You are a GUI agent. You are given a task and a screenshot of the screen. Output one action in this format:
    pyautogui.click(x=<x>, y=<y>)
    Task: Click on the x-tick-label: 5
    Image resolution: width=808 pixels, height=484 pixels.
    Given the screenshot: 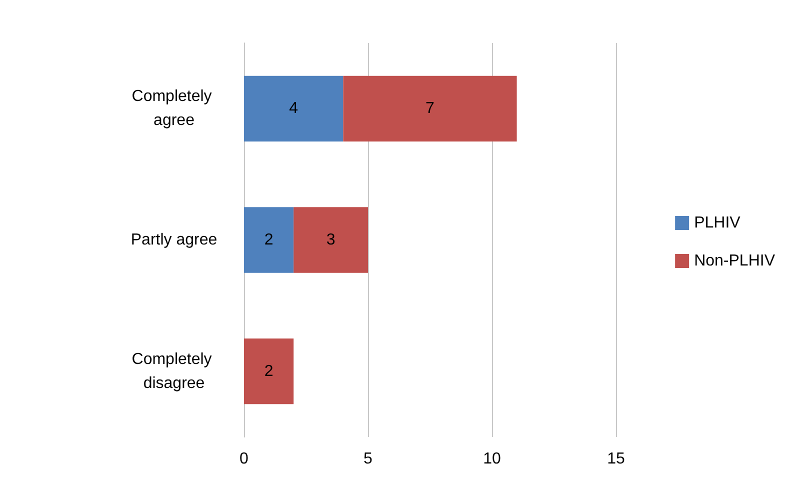 What is the action you would take?
    pyautogui.click(x=368, y=459)
    